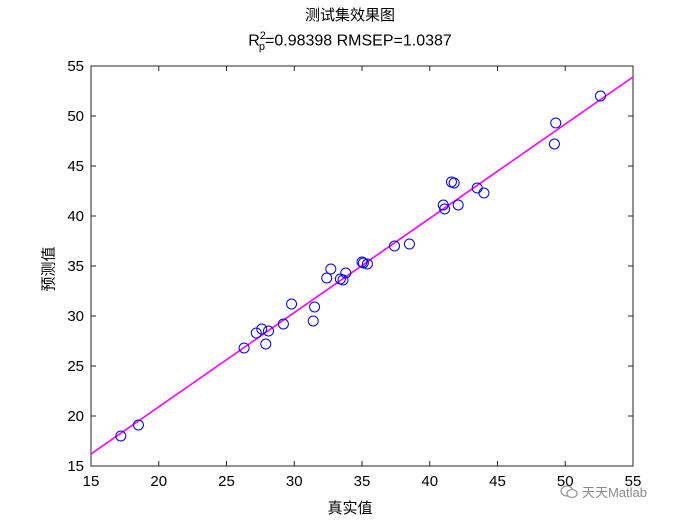 Image resolution: width=700 pixels, height=525 pixels. Describe the element at coordinates (75, 166) in the screenshot. I see `y-tick-label: 45` at that location.